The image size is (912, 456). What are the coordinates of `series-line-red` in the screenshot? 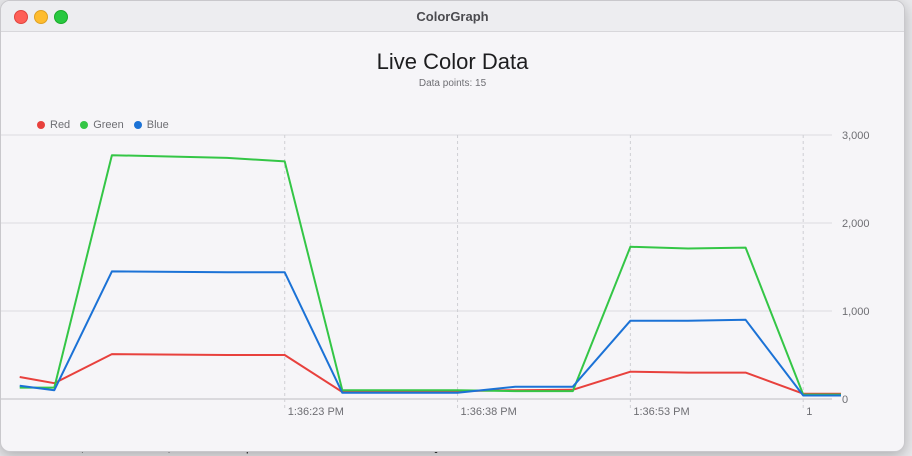 It's located at (430, 374).